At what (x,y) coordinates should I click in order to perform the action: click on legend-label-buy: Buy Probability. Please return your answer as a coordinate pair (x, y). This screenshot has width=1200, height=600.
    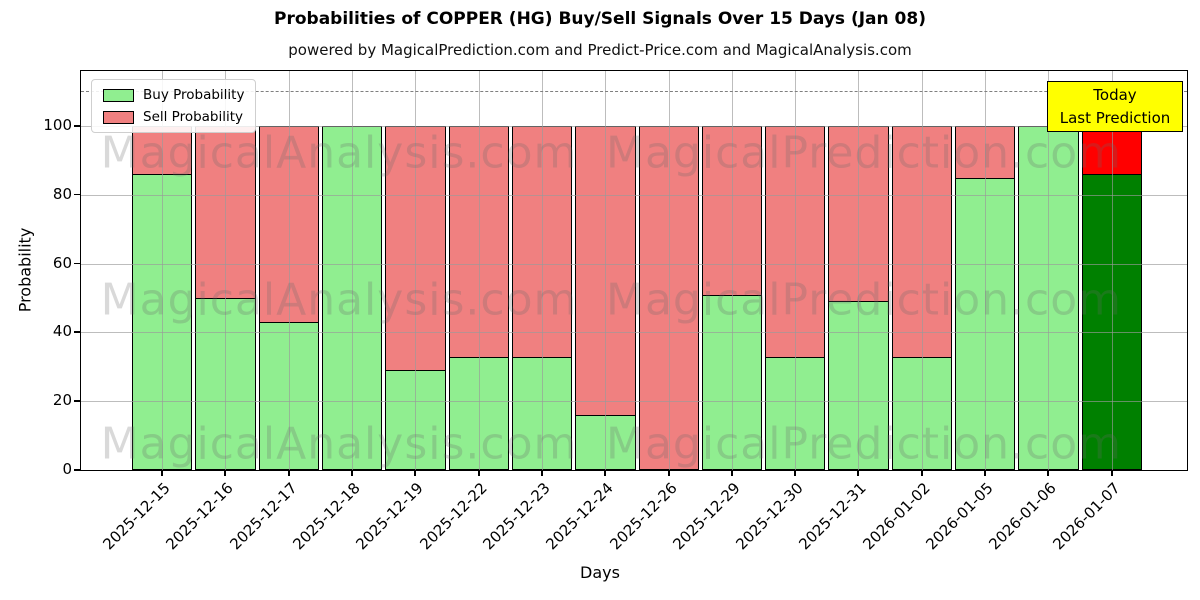
    Looking at the image, I should click on (194, 95).